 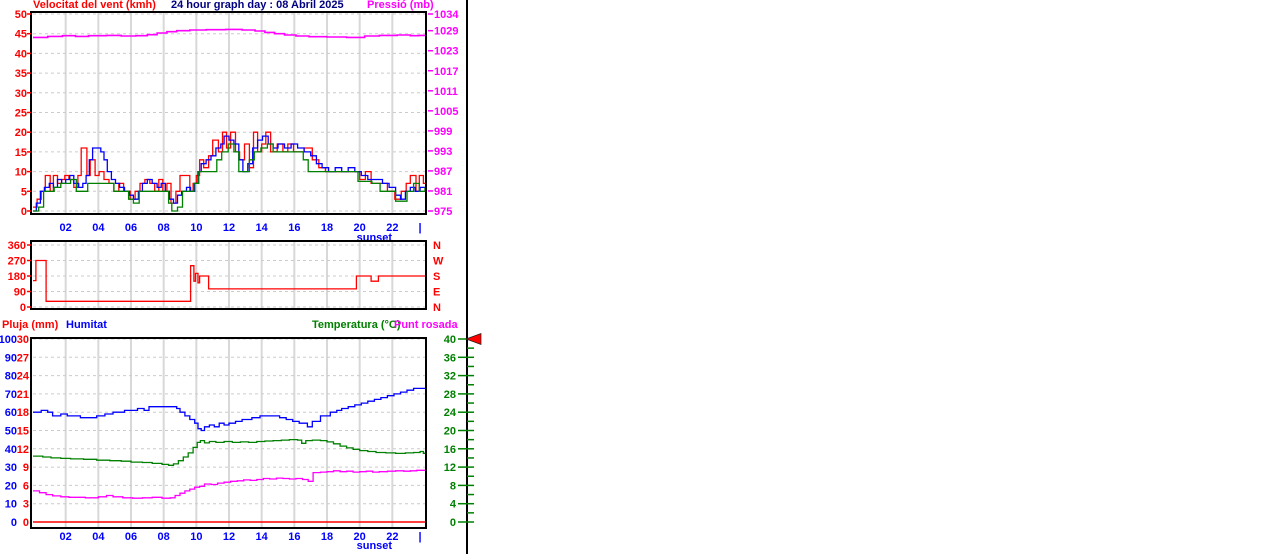 What do you see at coordinates (229, 33) in the screenshot?
I see `series-pressure` at bounding box center [229, 33].